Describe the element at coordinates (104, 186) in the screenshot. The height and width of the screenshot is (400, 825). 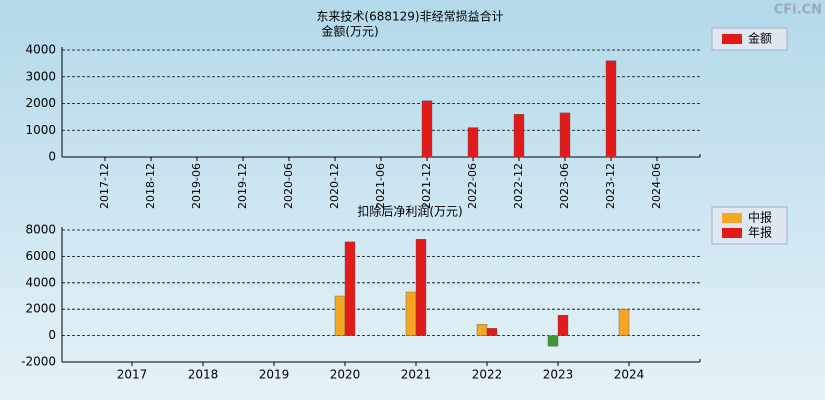
I see `x-tick-label: 2017-12` at that location.